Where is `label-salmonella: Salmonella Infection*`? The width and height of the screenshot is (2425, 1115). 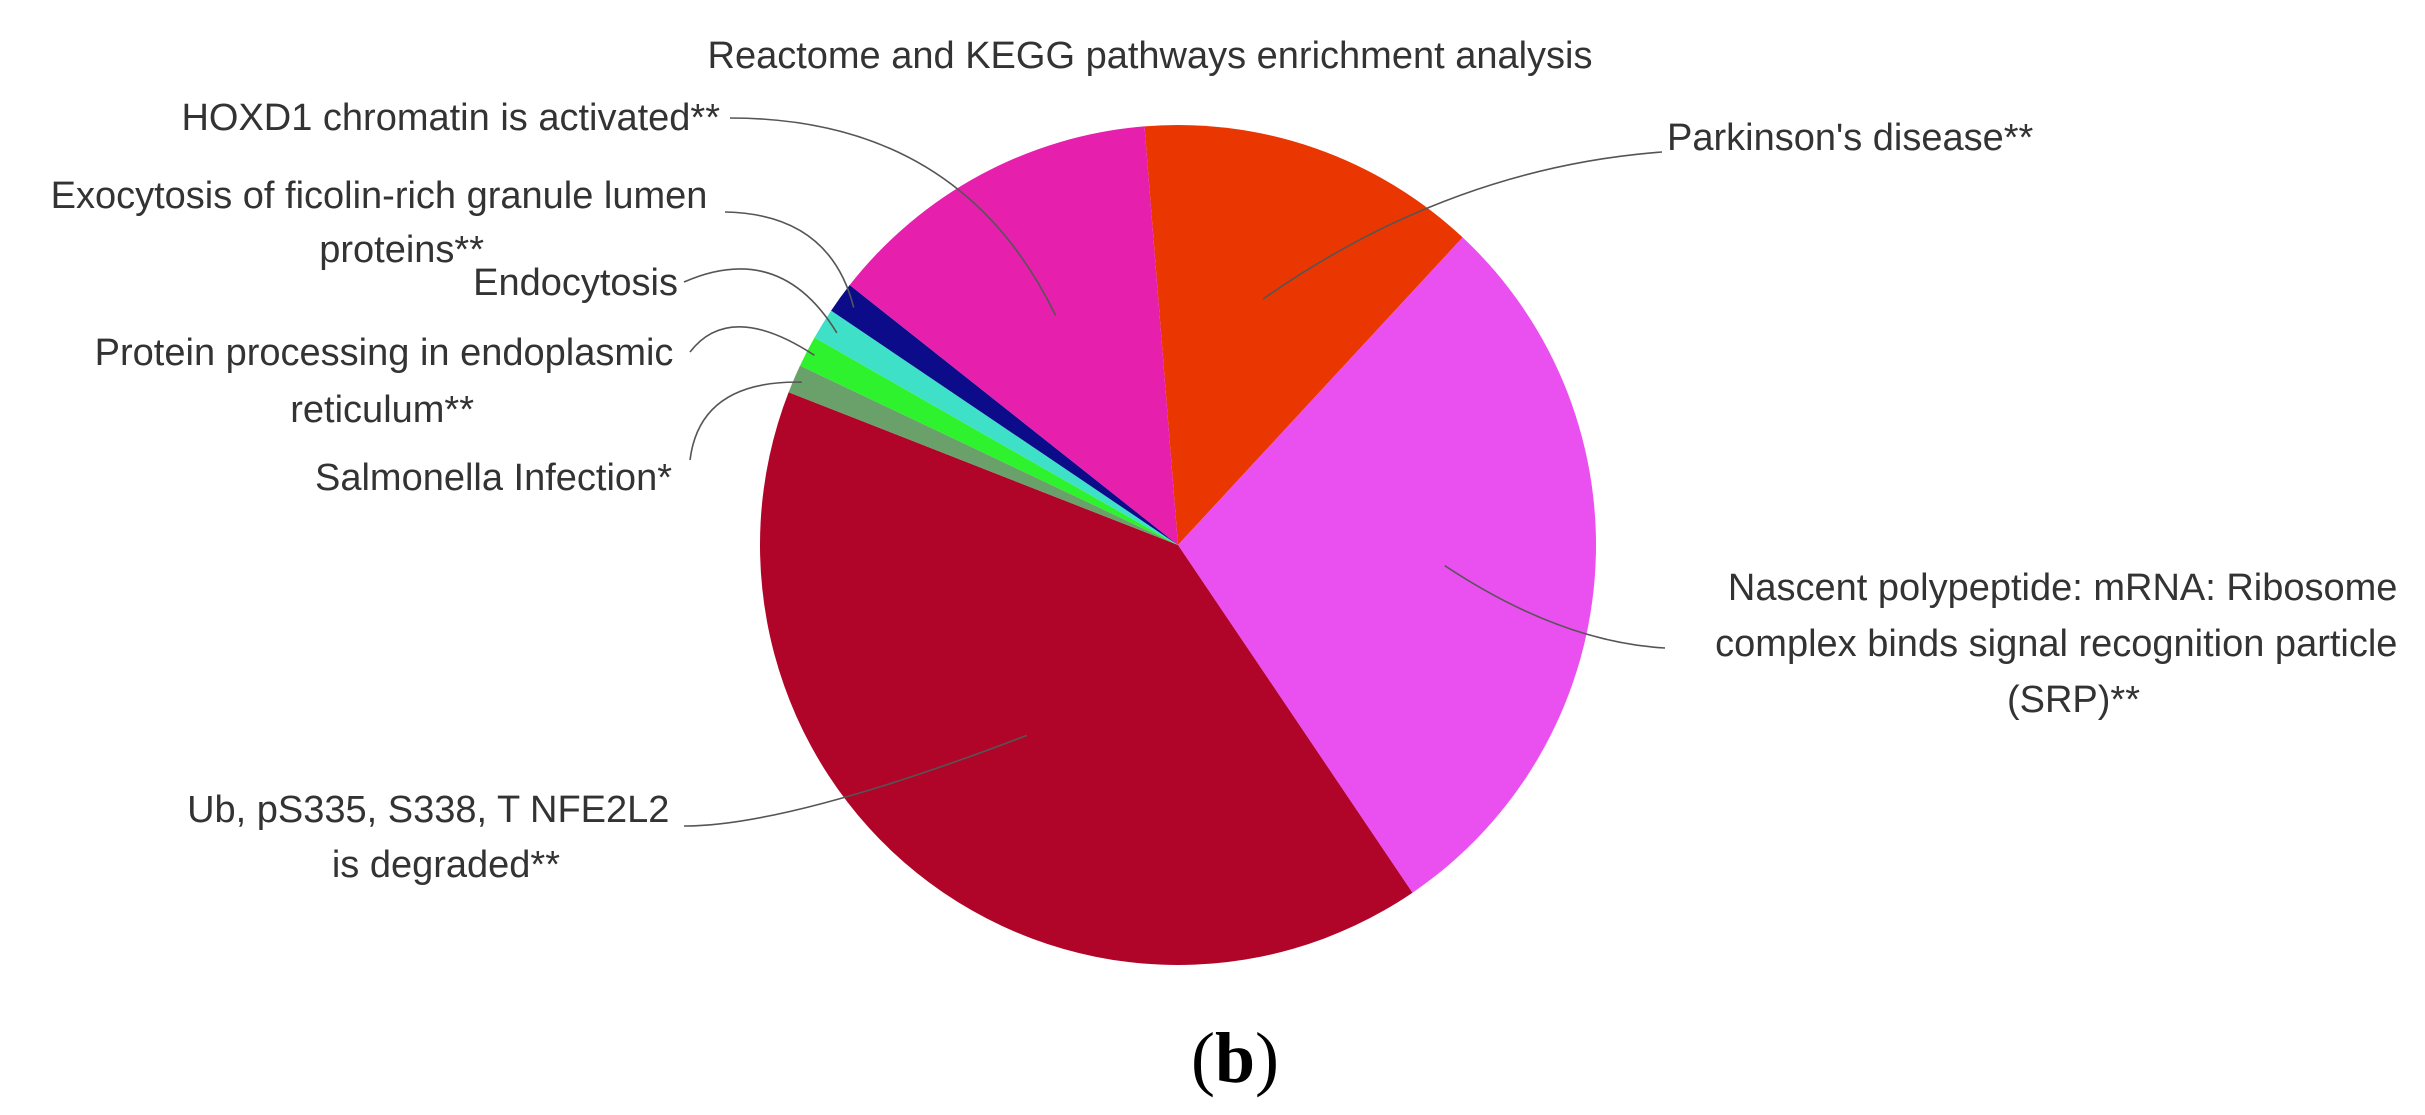 label-salmonella: Salmonella Infection* is located at coordinates (493, 478).